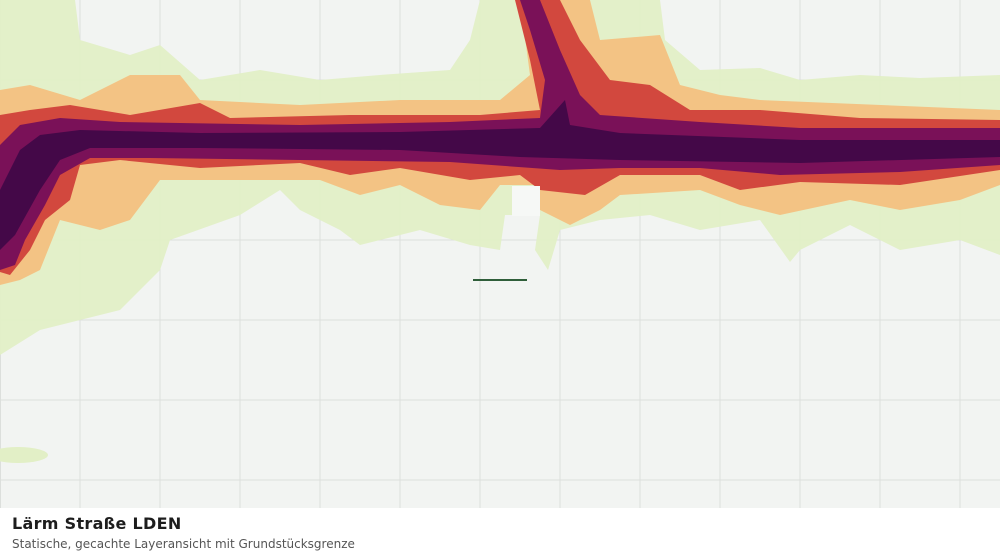 The width and height of the screenshot is (1000, 560). What do you see at coordinates (526, 201) in the screenshot?
I see `building-gap` at bounding box center [526, 201].